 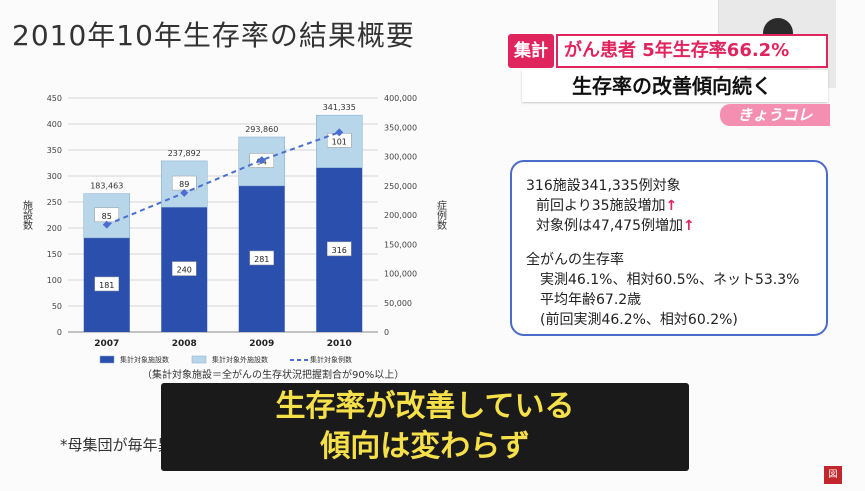 What do you see at coordinates (54, 150) in the screenshot?
I see `y-tick-left: 350` at bounding box center [54, 150].